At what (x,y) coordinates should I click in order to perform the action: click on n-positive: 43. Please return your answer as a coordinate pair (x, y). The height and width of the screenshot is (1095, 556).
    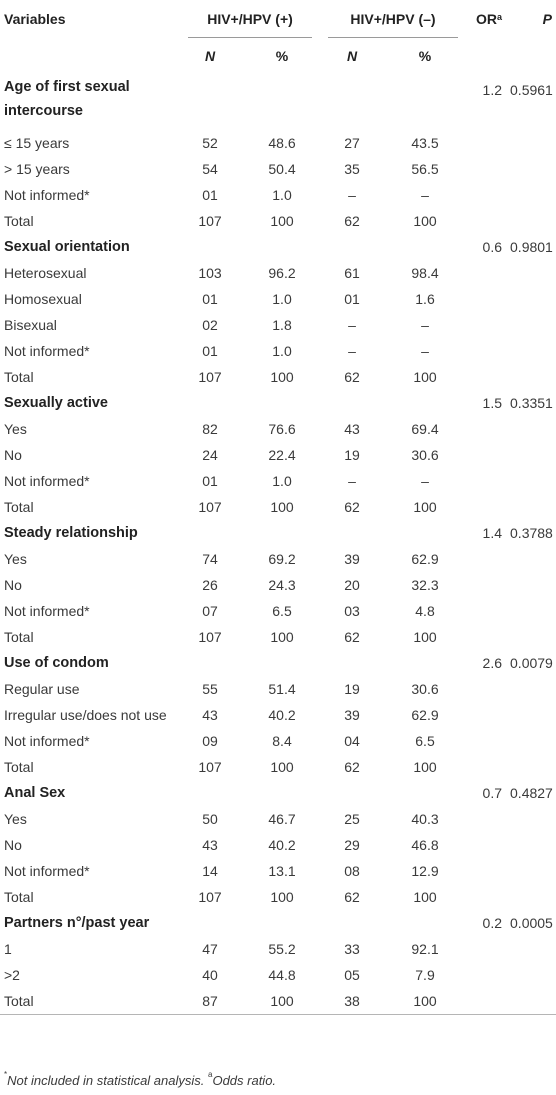
    Looking at the image, I should click on (210, 845).